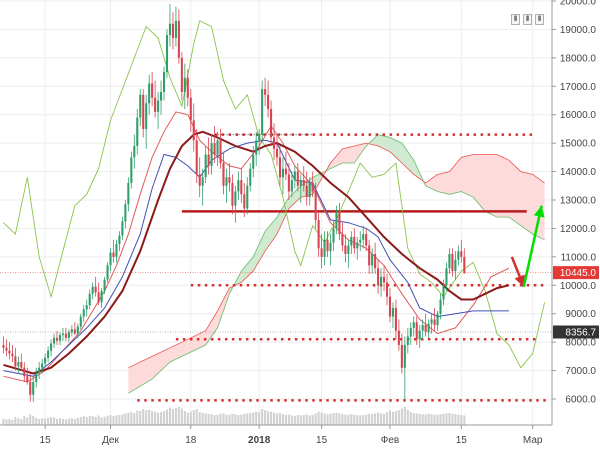  What do you see at coordinates (539, 19) in the screenshot?
I see `chart-button-3: ▮` at bounding box center [539, 19].